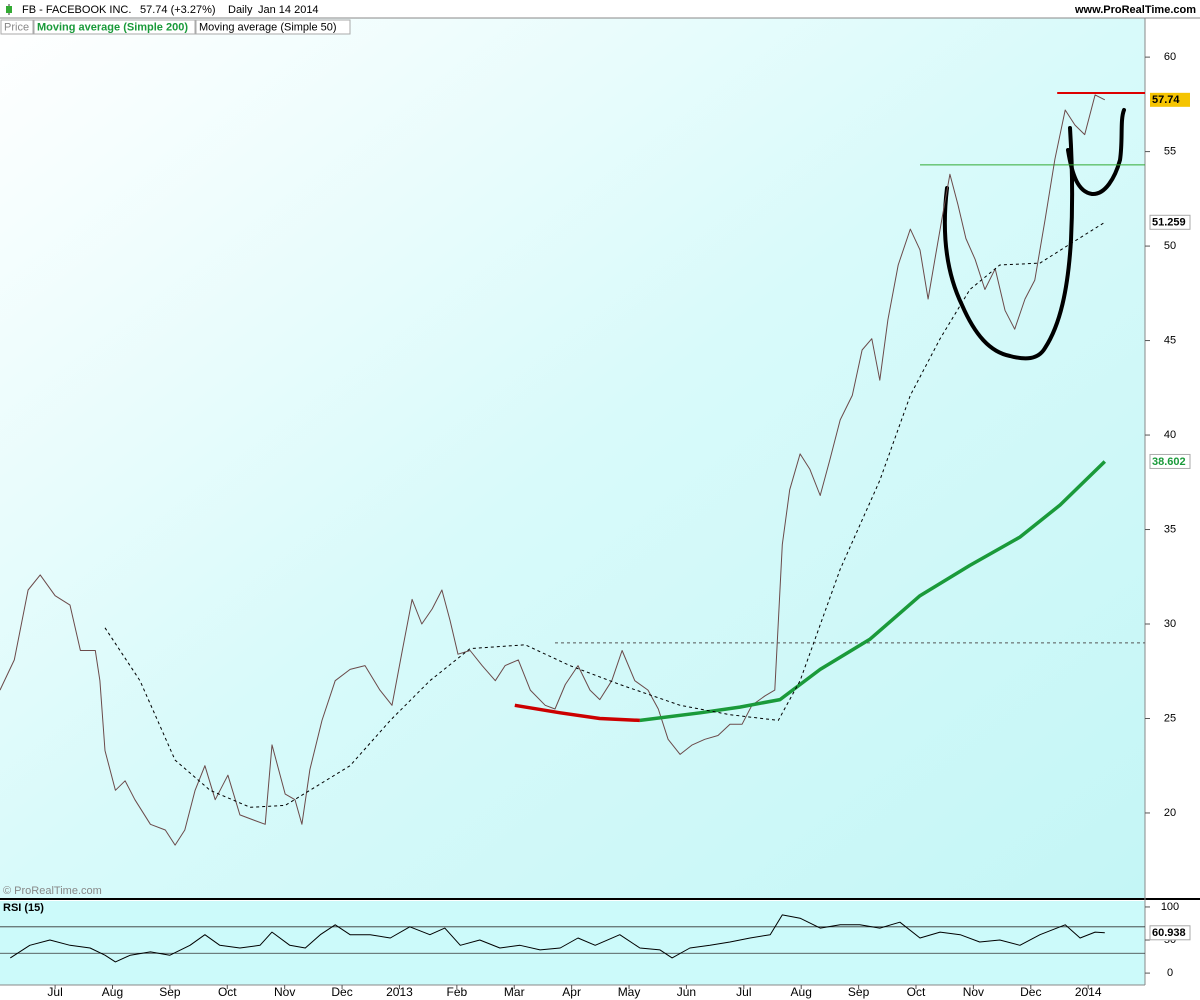 The height and width of the screenshot is (1000, 1200). I want to click on y-tick-label: 25, so click(1170, 718).